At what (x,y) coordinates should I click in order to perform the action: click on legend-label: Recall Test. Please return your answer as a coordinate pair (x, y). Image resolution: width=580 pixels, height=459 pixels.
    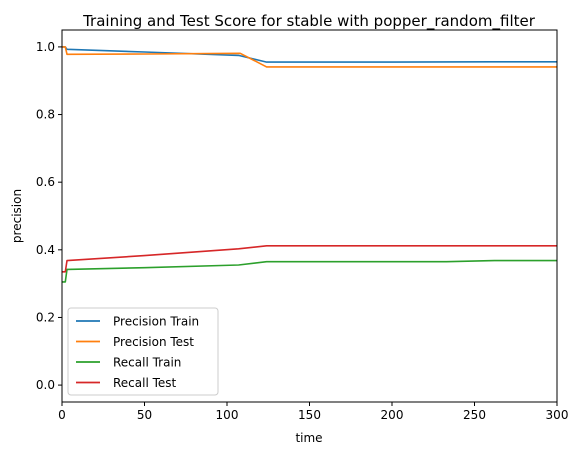
    Looking at the image, I should click on (145, 383).